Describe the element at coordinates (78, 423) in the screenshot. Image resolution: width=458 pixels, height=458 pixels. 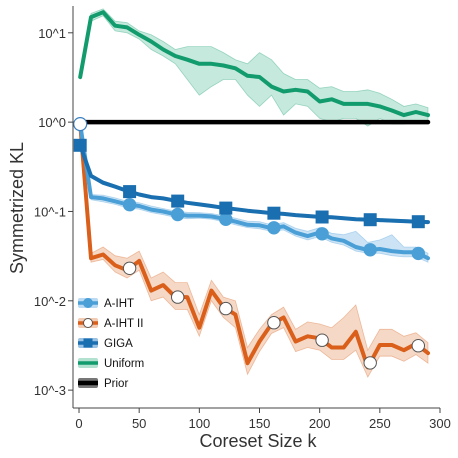
I see `x-tick-label: 0` at that location.